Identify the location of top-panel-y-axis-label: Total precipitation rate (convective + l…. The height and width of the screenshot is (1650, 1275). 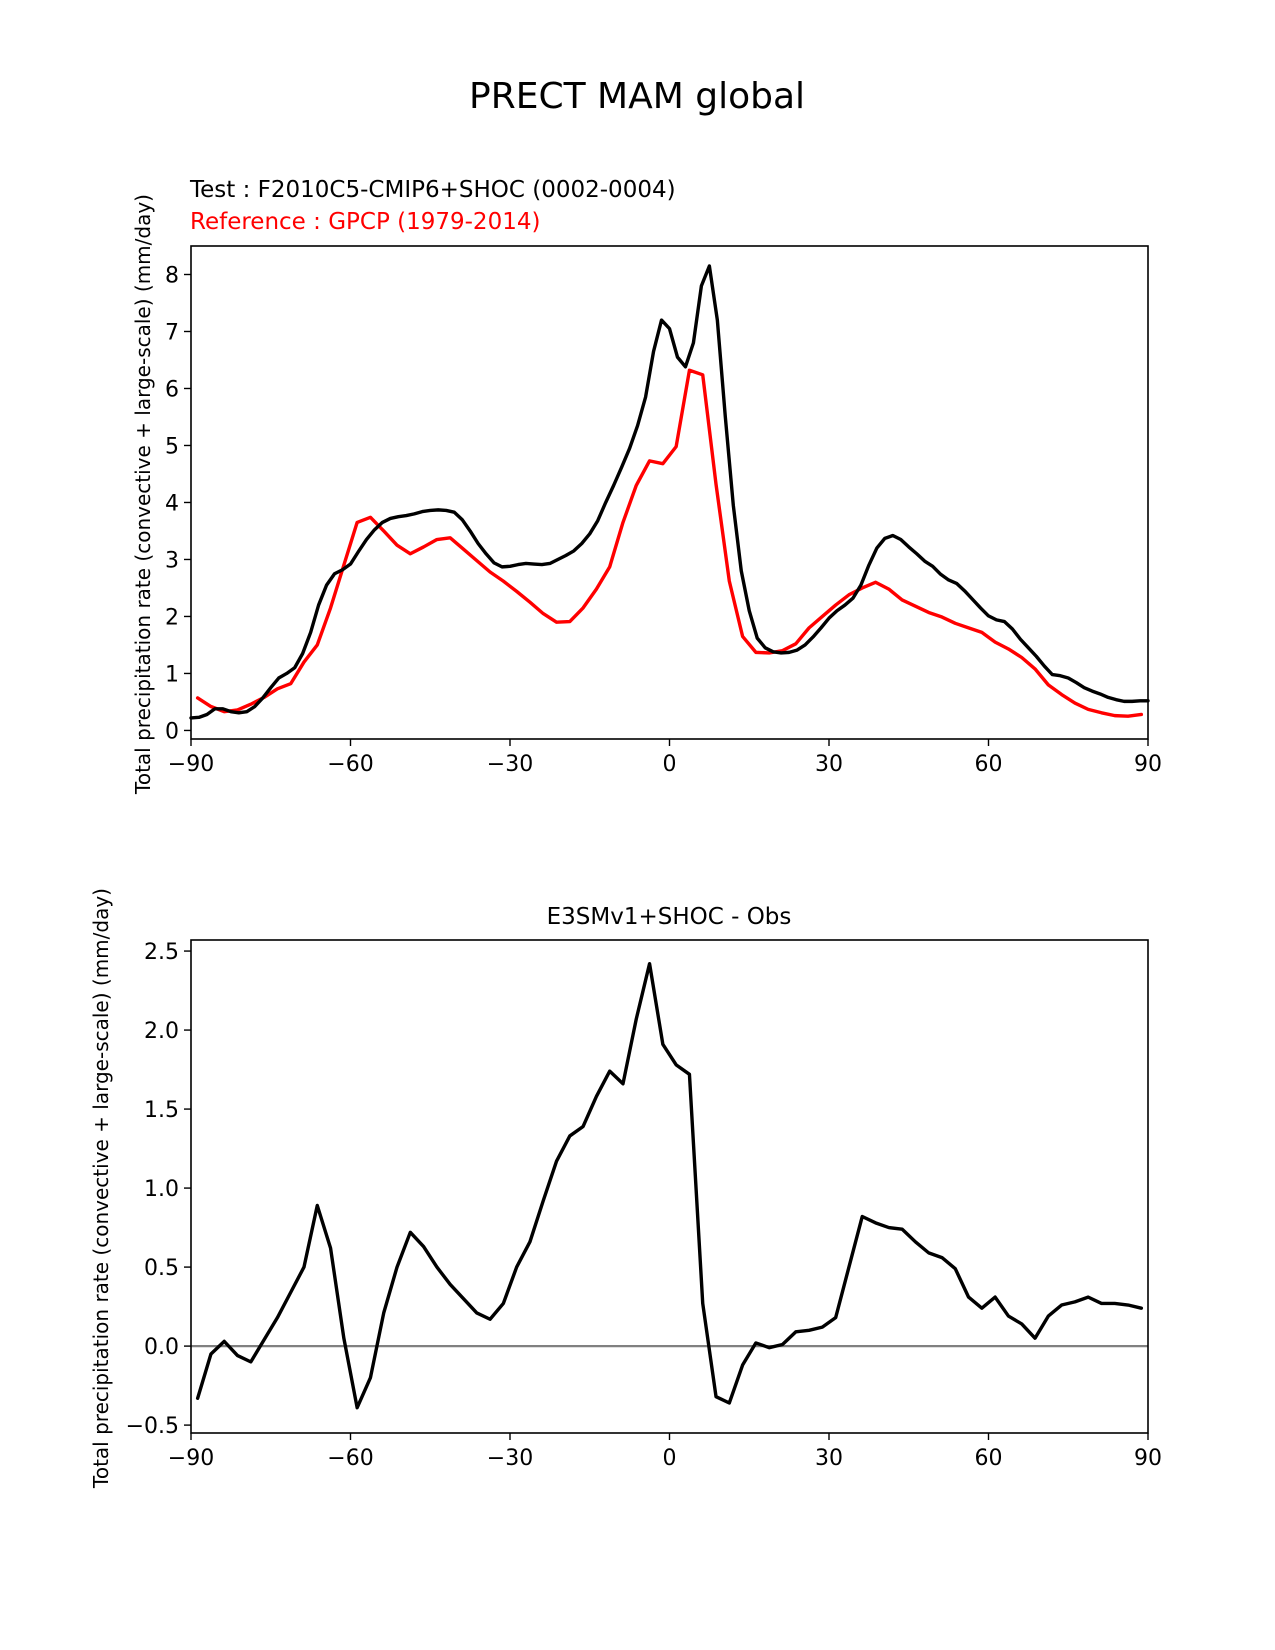
(143, 494).